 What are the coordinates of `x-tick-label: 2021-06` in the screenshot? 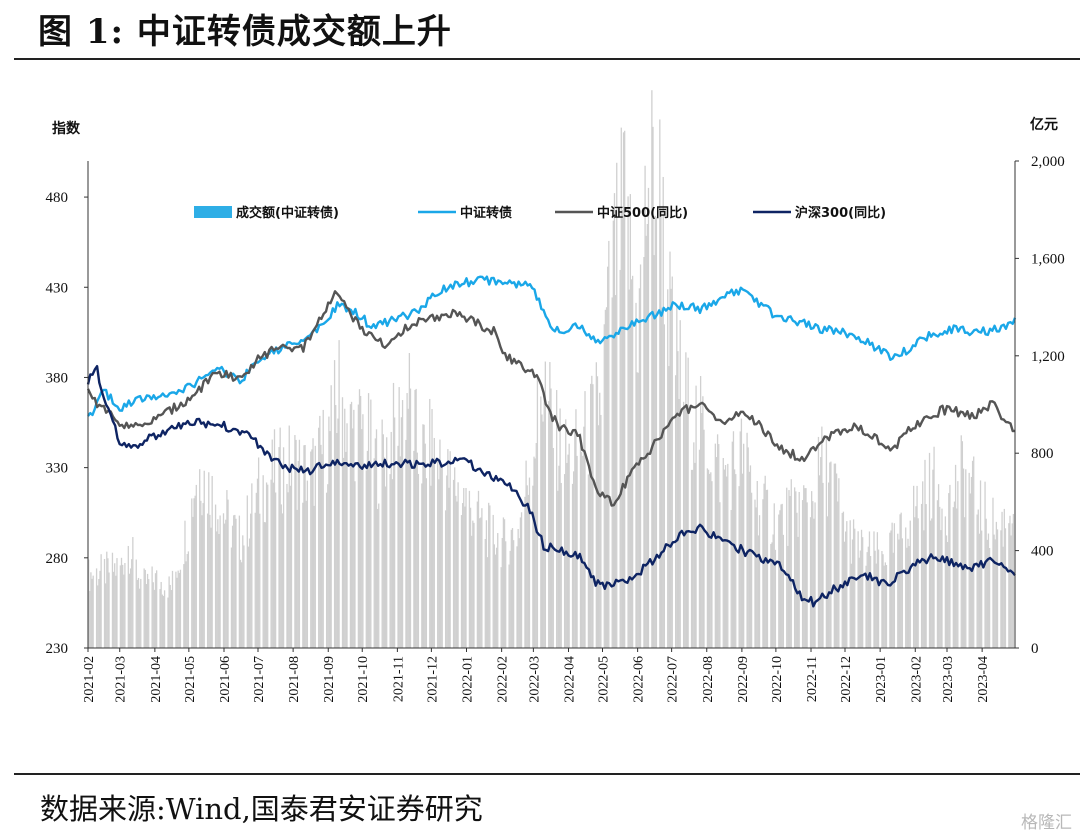 It's located at (225, 679).